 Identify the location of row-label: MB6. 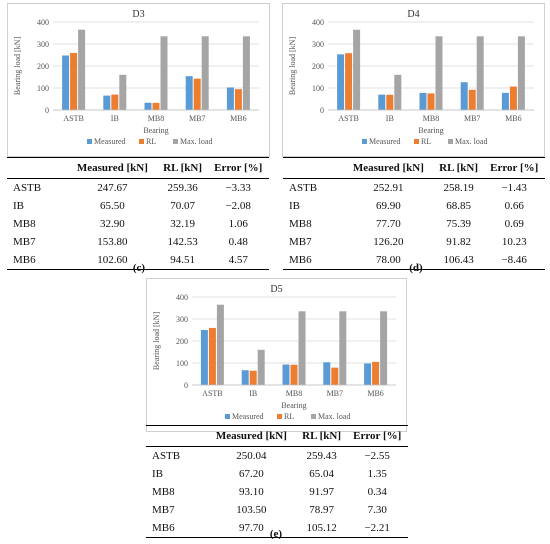
(163, 528).